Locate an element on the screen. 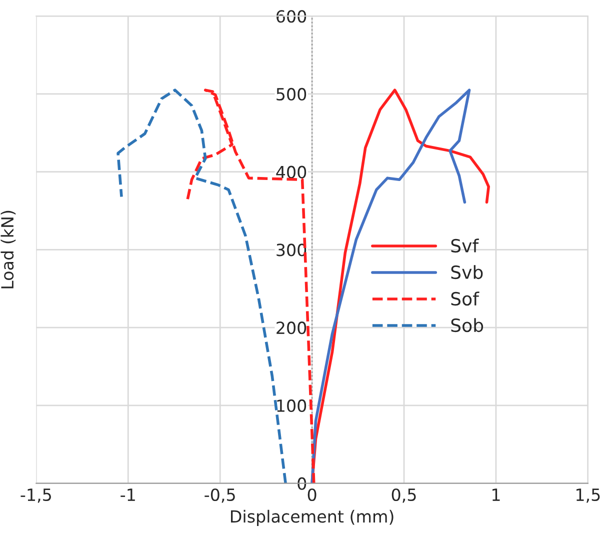  legend-label: Sof is located at coordinates (465, 299).